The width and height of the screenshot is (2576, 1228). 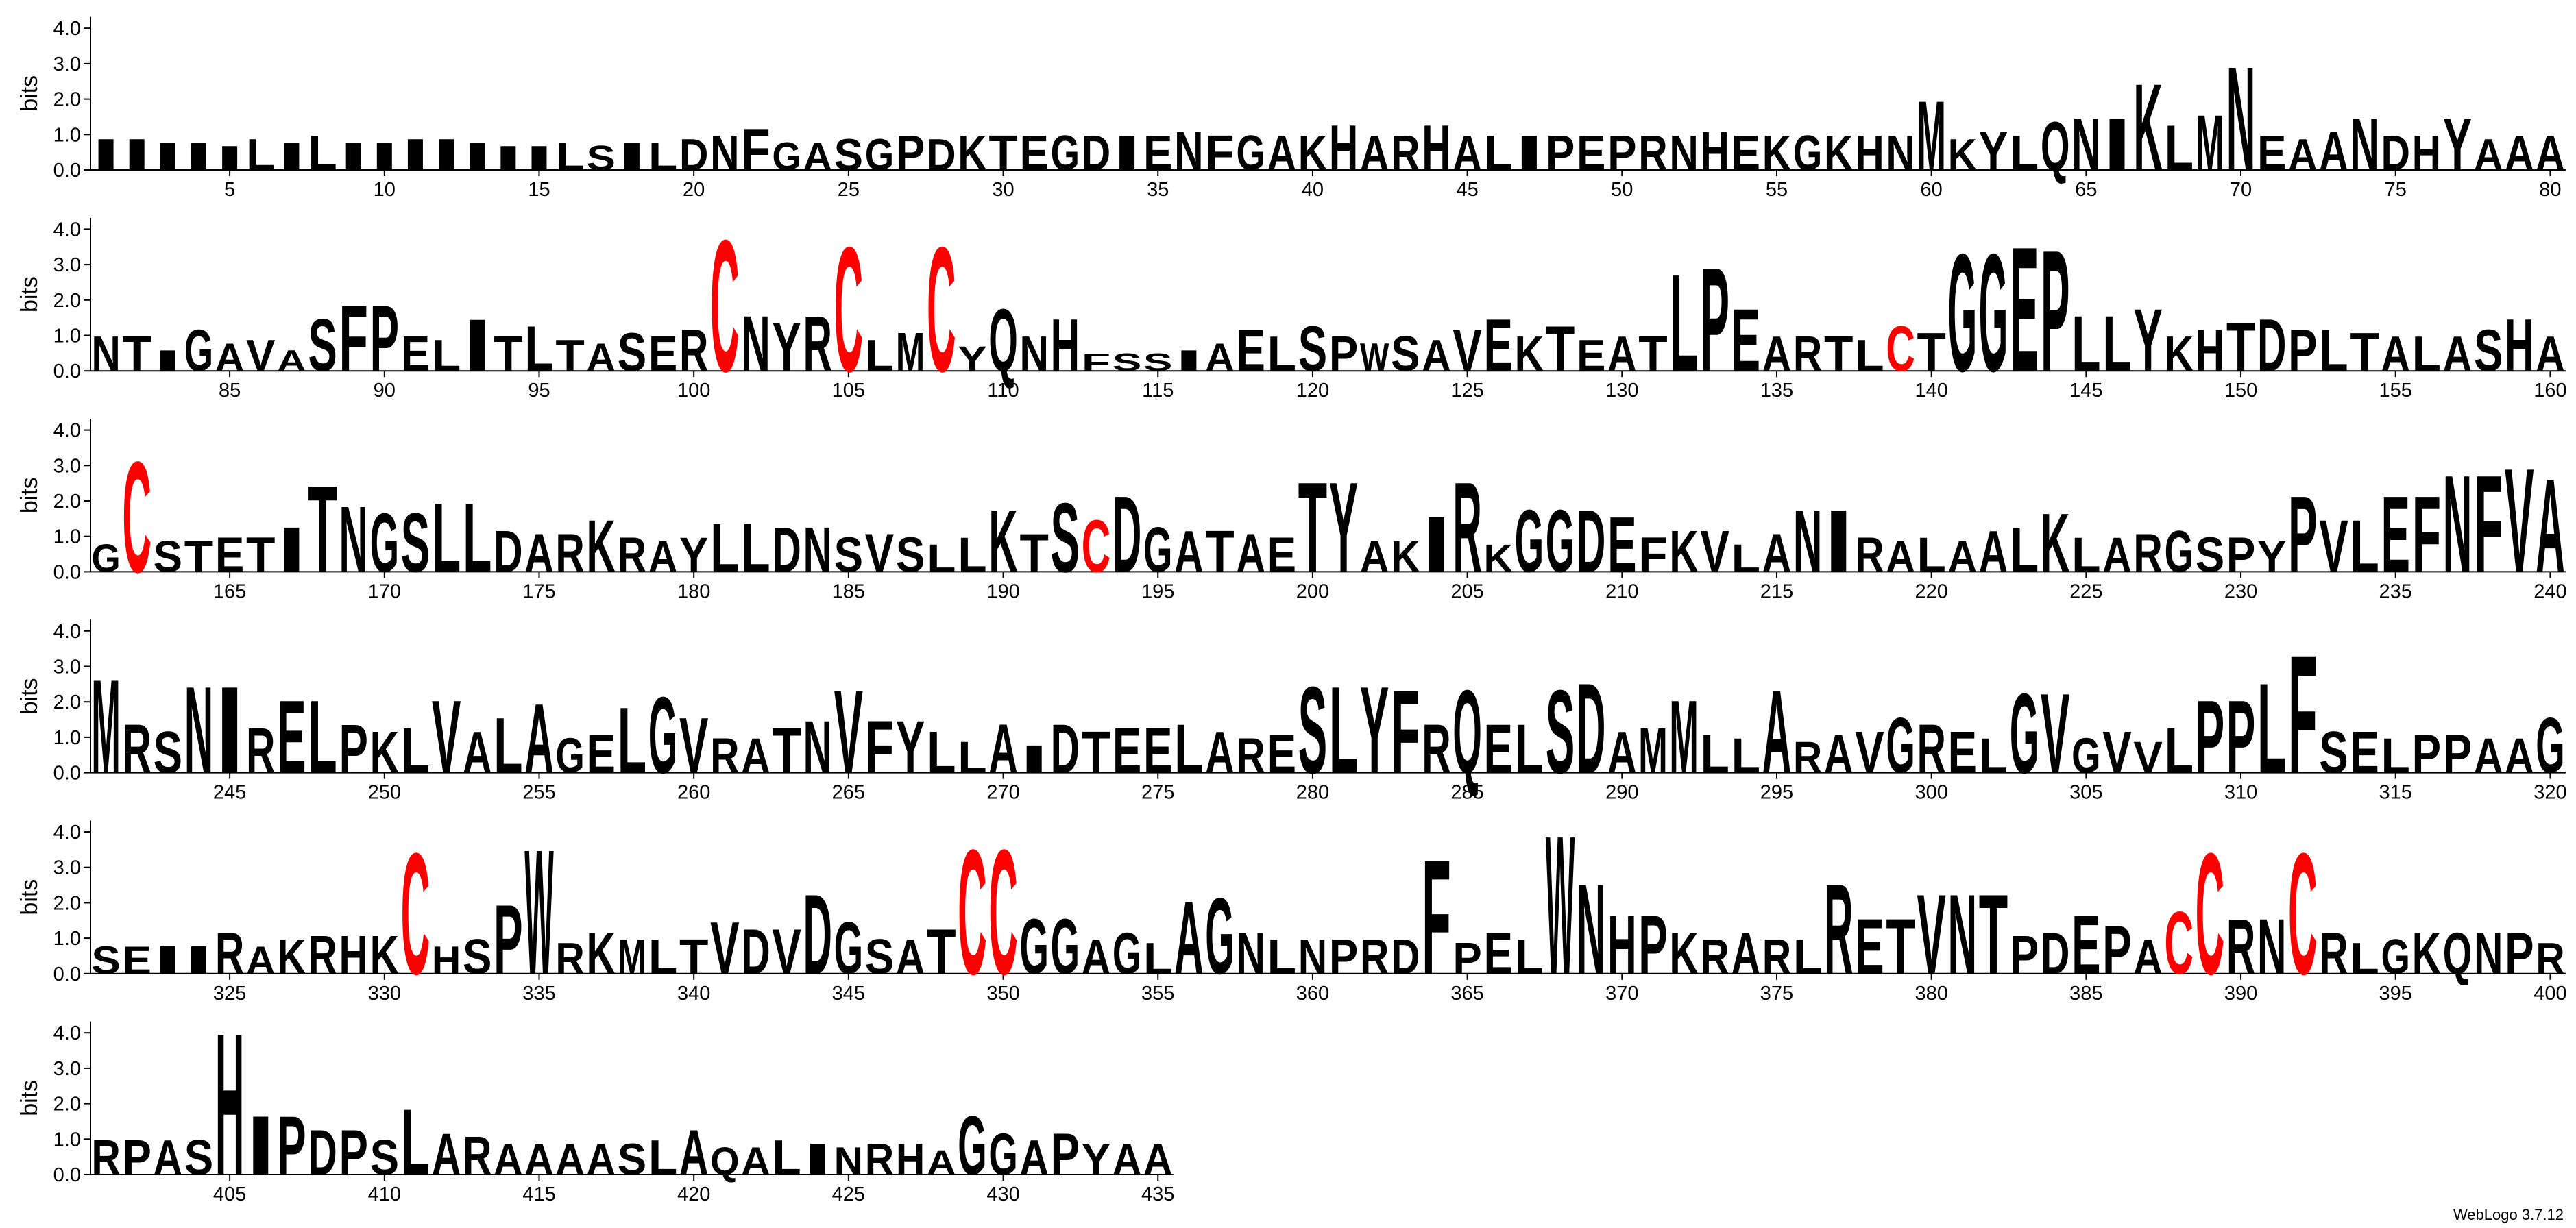 I want to click on x-tick-label: 425, so click(x=848, y=1194).